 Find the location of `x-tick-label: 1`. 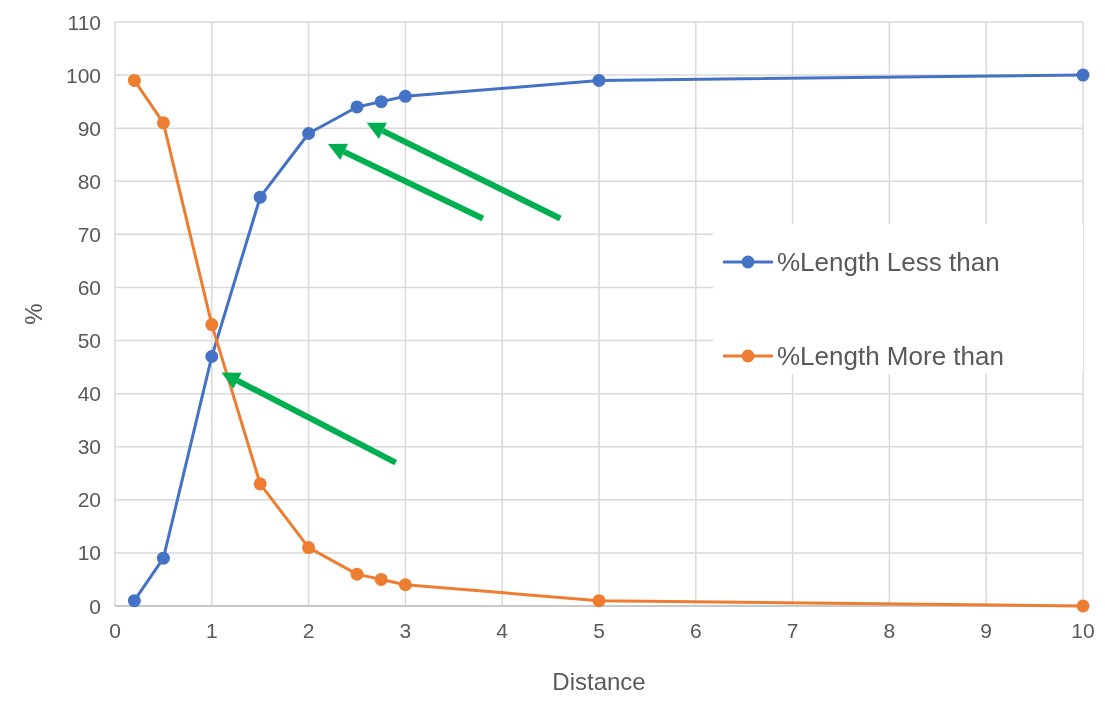

x-tick-label: 1 is located at coordinates (211, 630).